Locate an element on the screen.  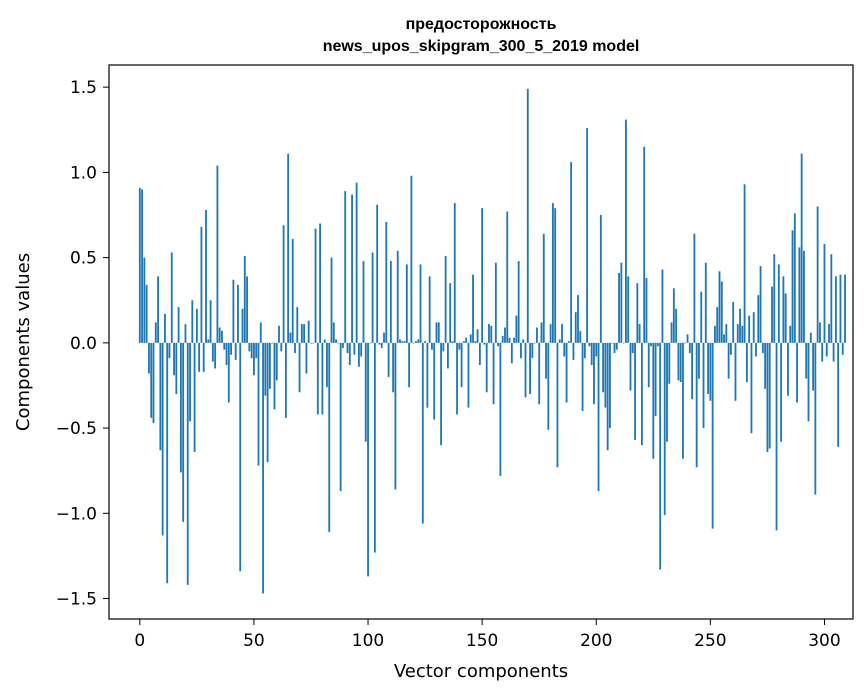
x-tick-label: 0 is located at coordinates (139, 641).